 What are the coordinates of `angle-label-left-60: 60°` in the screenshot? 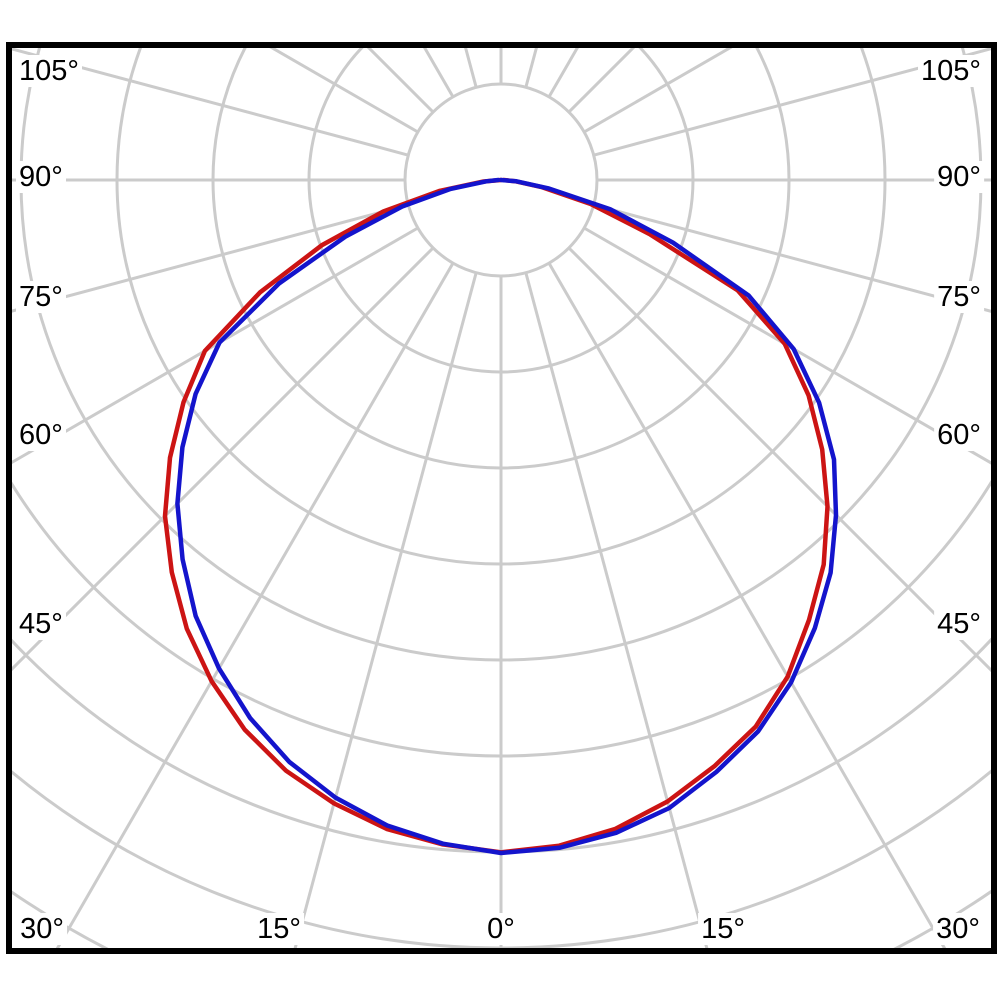 It's located at (41, 435).